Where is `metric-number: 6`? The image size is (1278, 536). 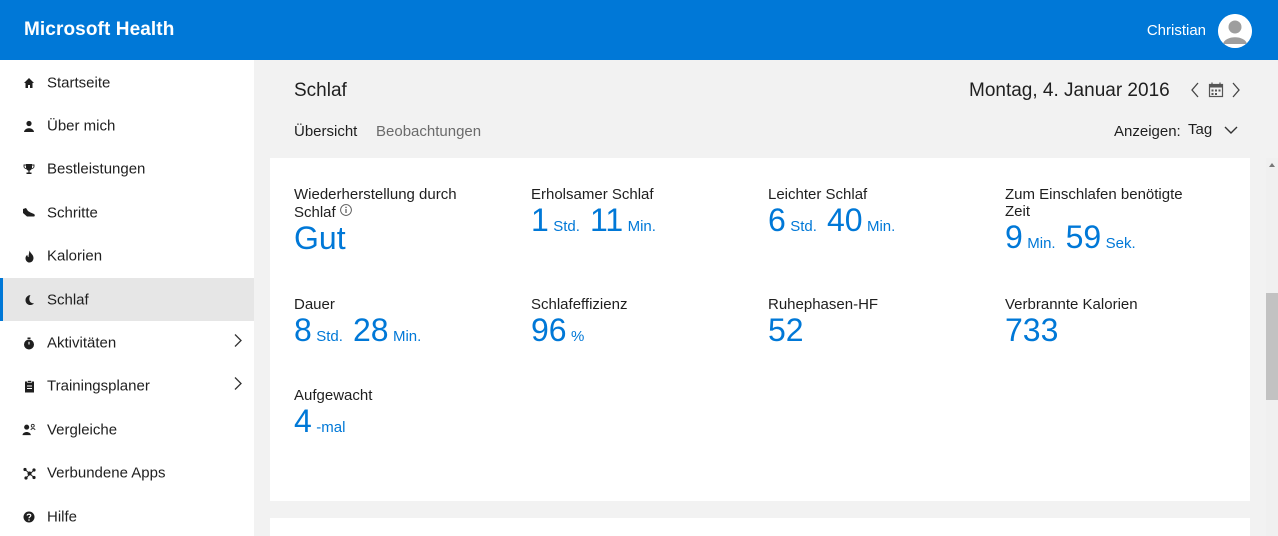
metric-number: 6 is located at coordinates (777, 220).